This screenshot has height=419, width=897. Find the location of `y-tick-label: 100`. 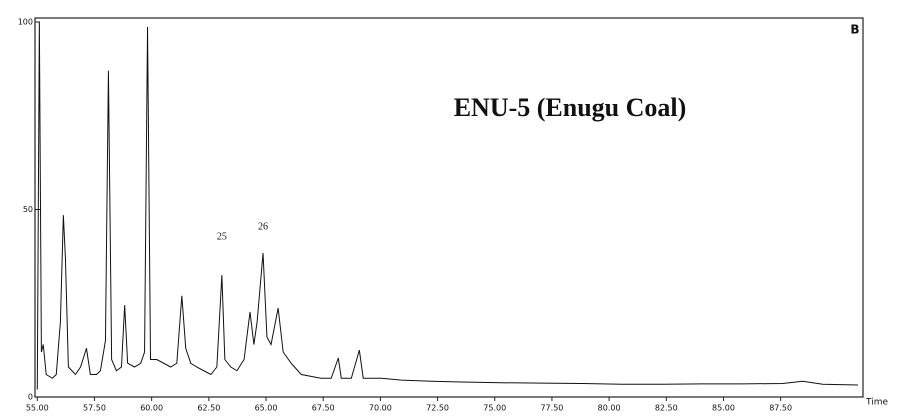

y-tick-label: 100 is located at coordinates (25, 22).